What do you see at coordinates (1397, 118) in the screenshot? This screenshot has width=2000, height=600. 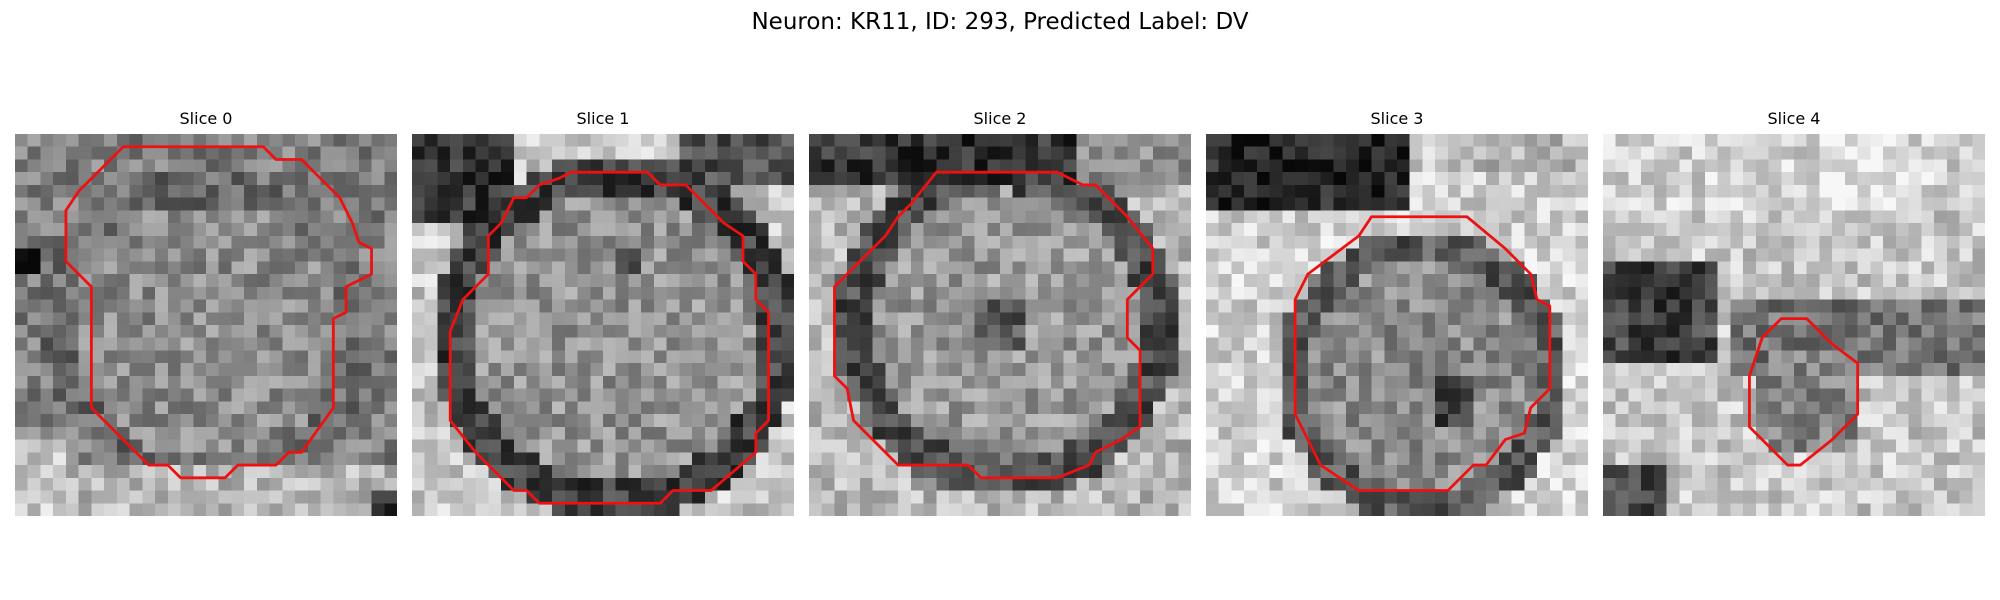 I see `slice-title-3: Slice 3` at bounding box center [1397, 118].